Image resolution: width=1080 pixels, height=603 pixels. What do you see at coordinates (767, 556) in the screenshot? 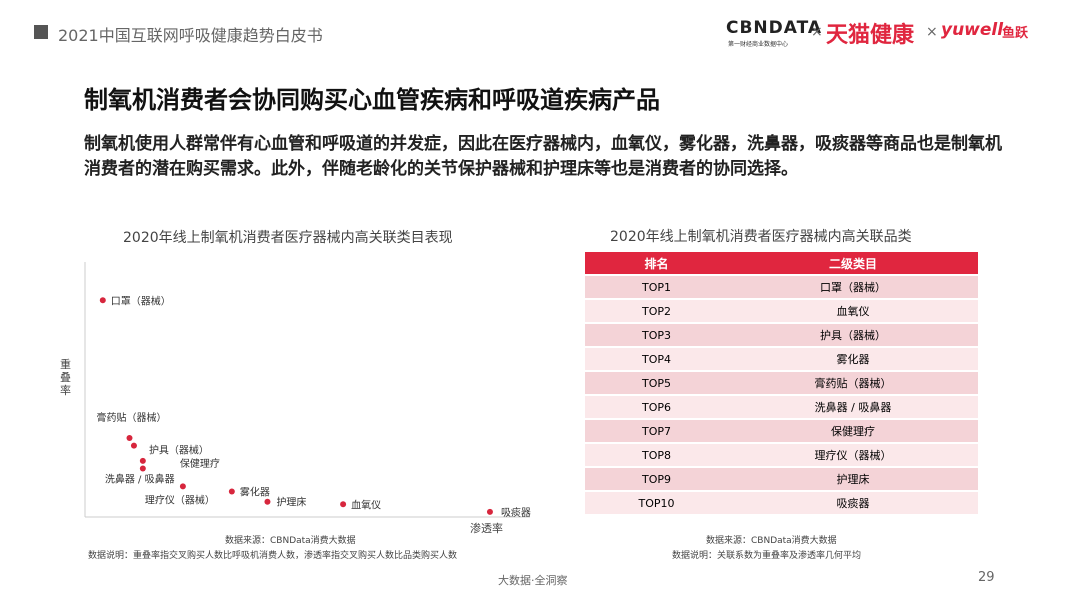
I see `table-note: 数据说明：关联系数为重叠率及渗透率几何平均` at bounding box center [767, 556].